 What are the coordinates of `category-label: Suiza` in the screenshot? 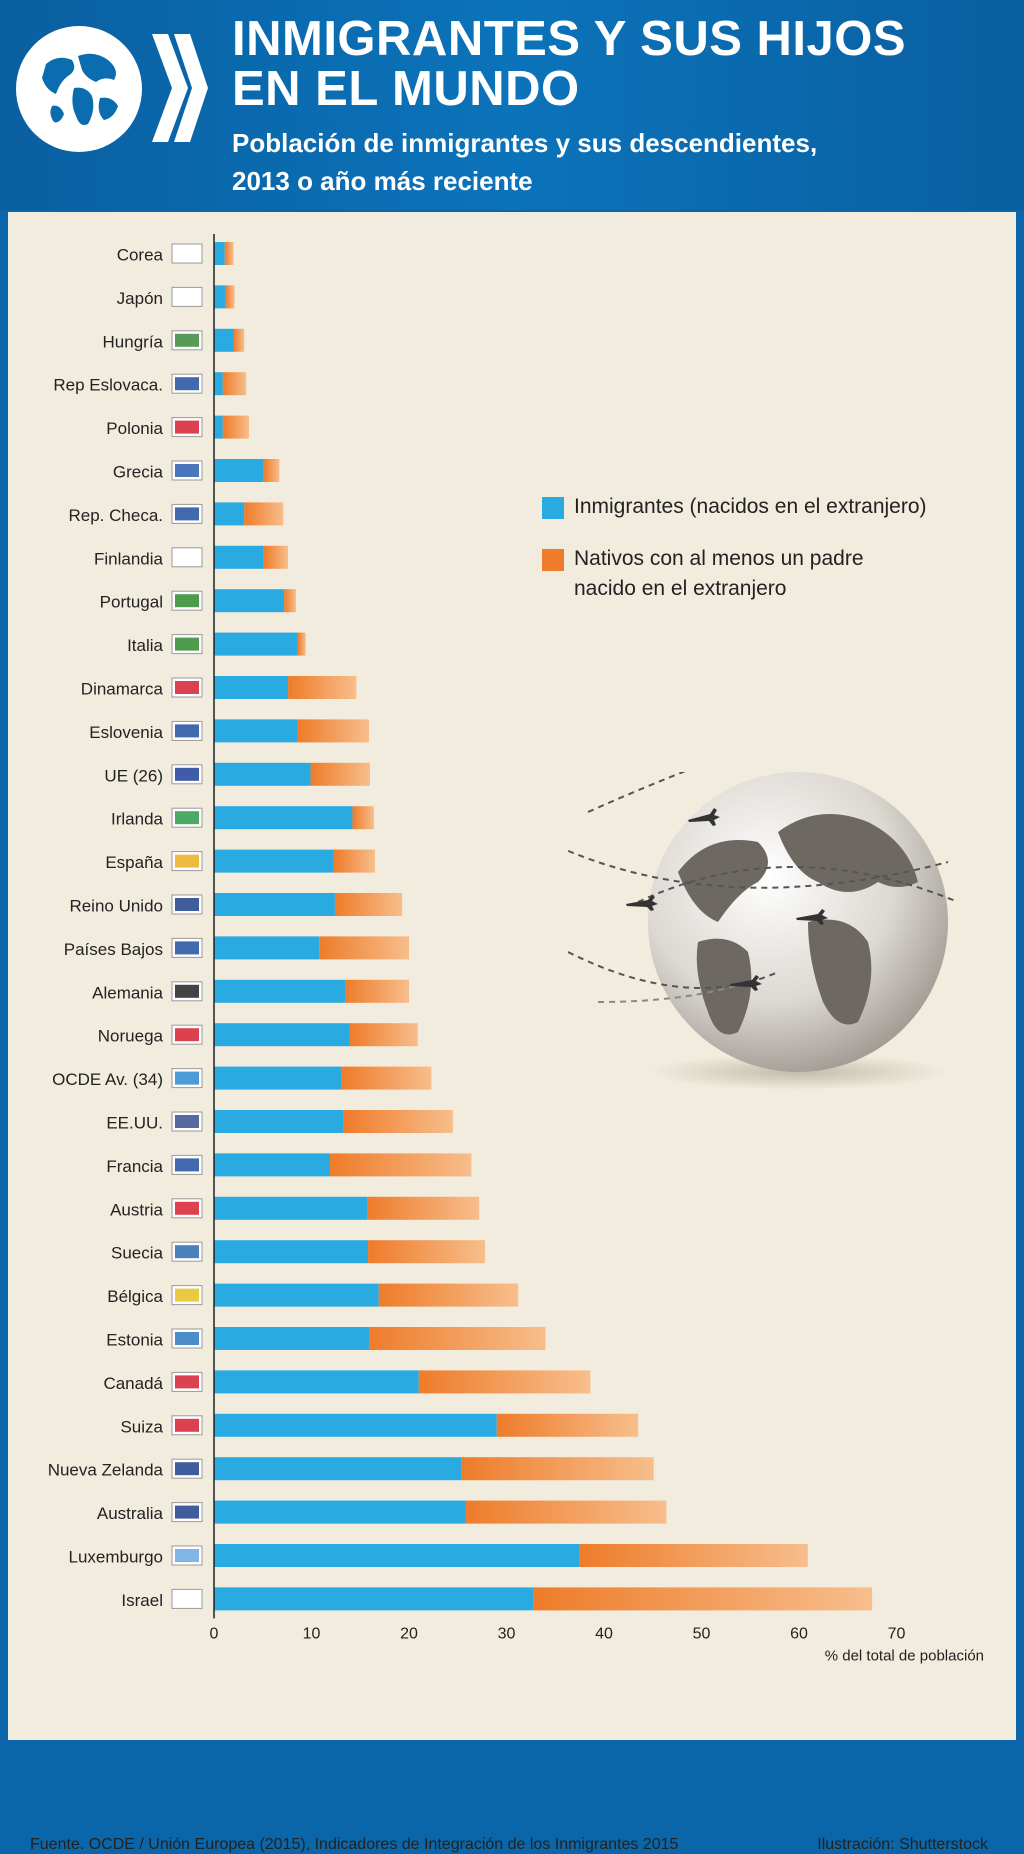 It's located at (141, 1426).